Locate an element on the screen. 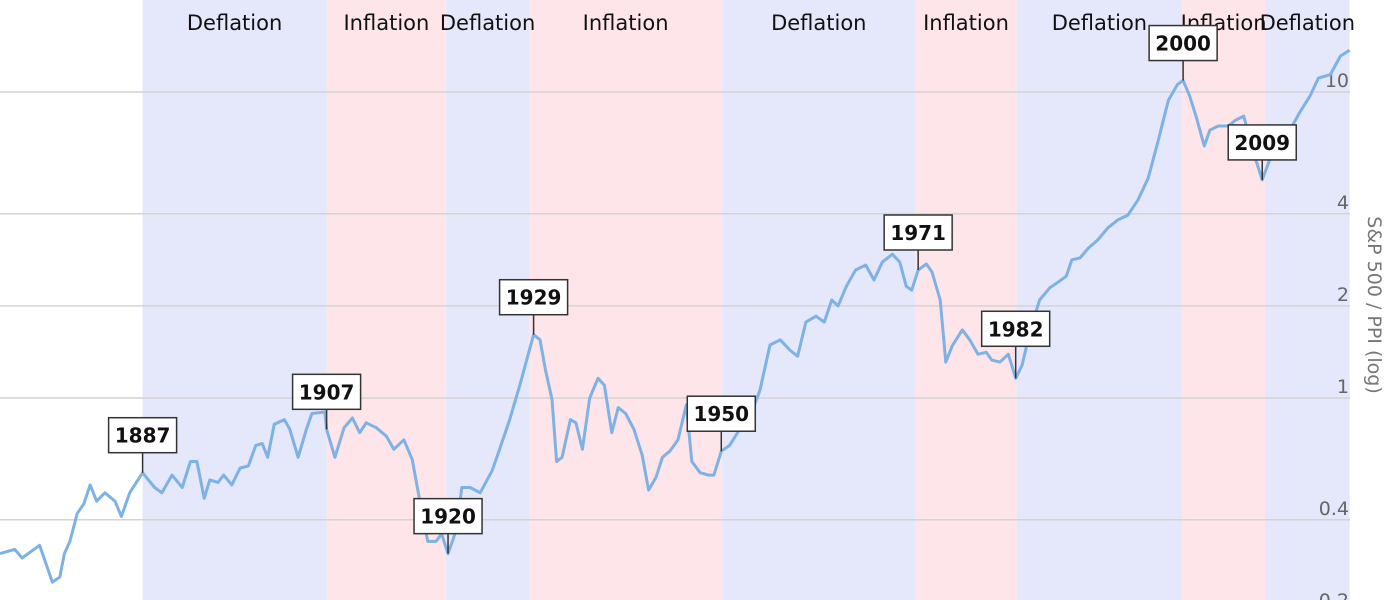  callout-2009: 2009 is located at coordinates (1262, 152).